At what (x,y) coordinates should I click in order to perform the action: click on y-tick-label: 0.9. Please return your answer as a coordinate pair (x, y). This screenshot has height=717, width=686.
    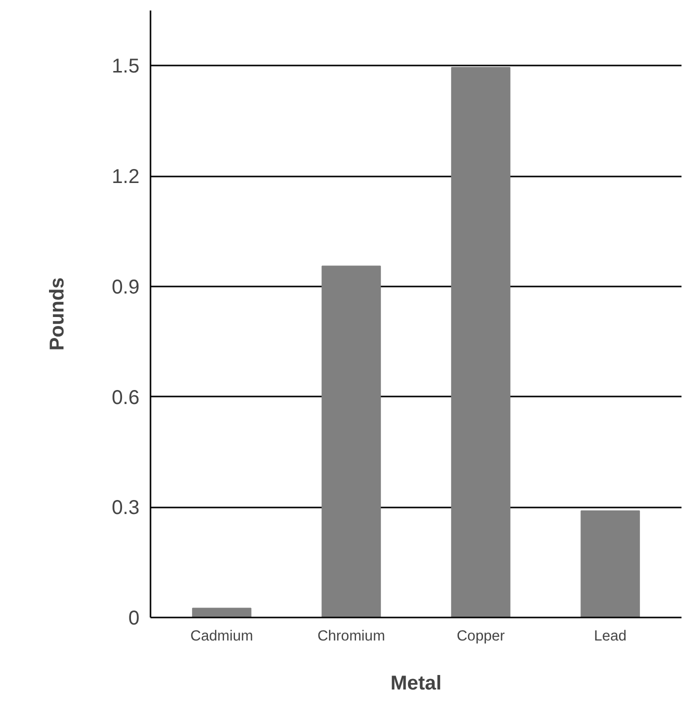
    Looking at the image, I should click on (126, 287).